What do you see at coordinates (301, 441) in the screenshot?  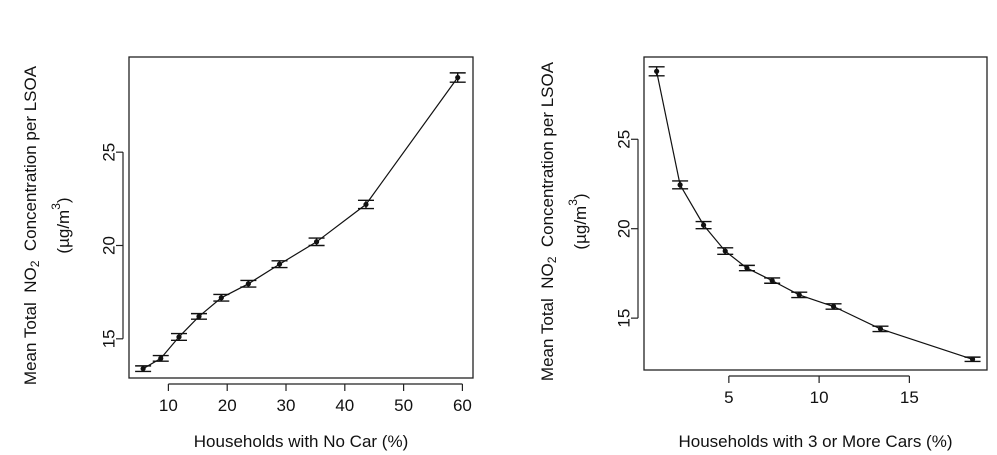 I see `x-axis-label: Households with No Car (%)` at bounding box center [301, 441].